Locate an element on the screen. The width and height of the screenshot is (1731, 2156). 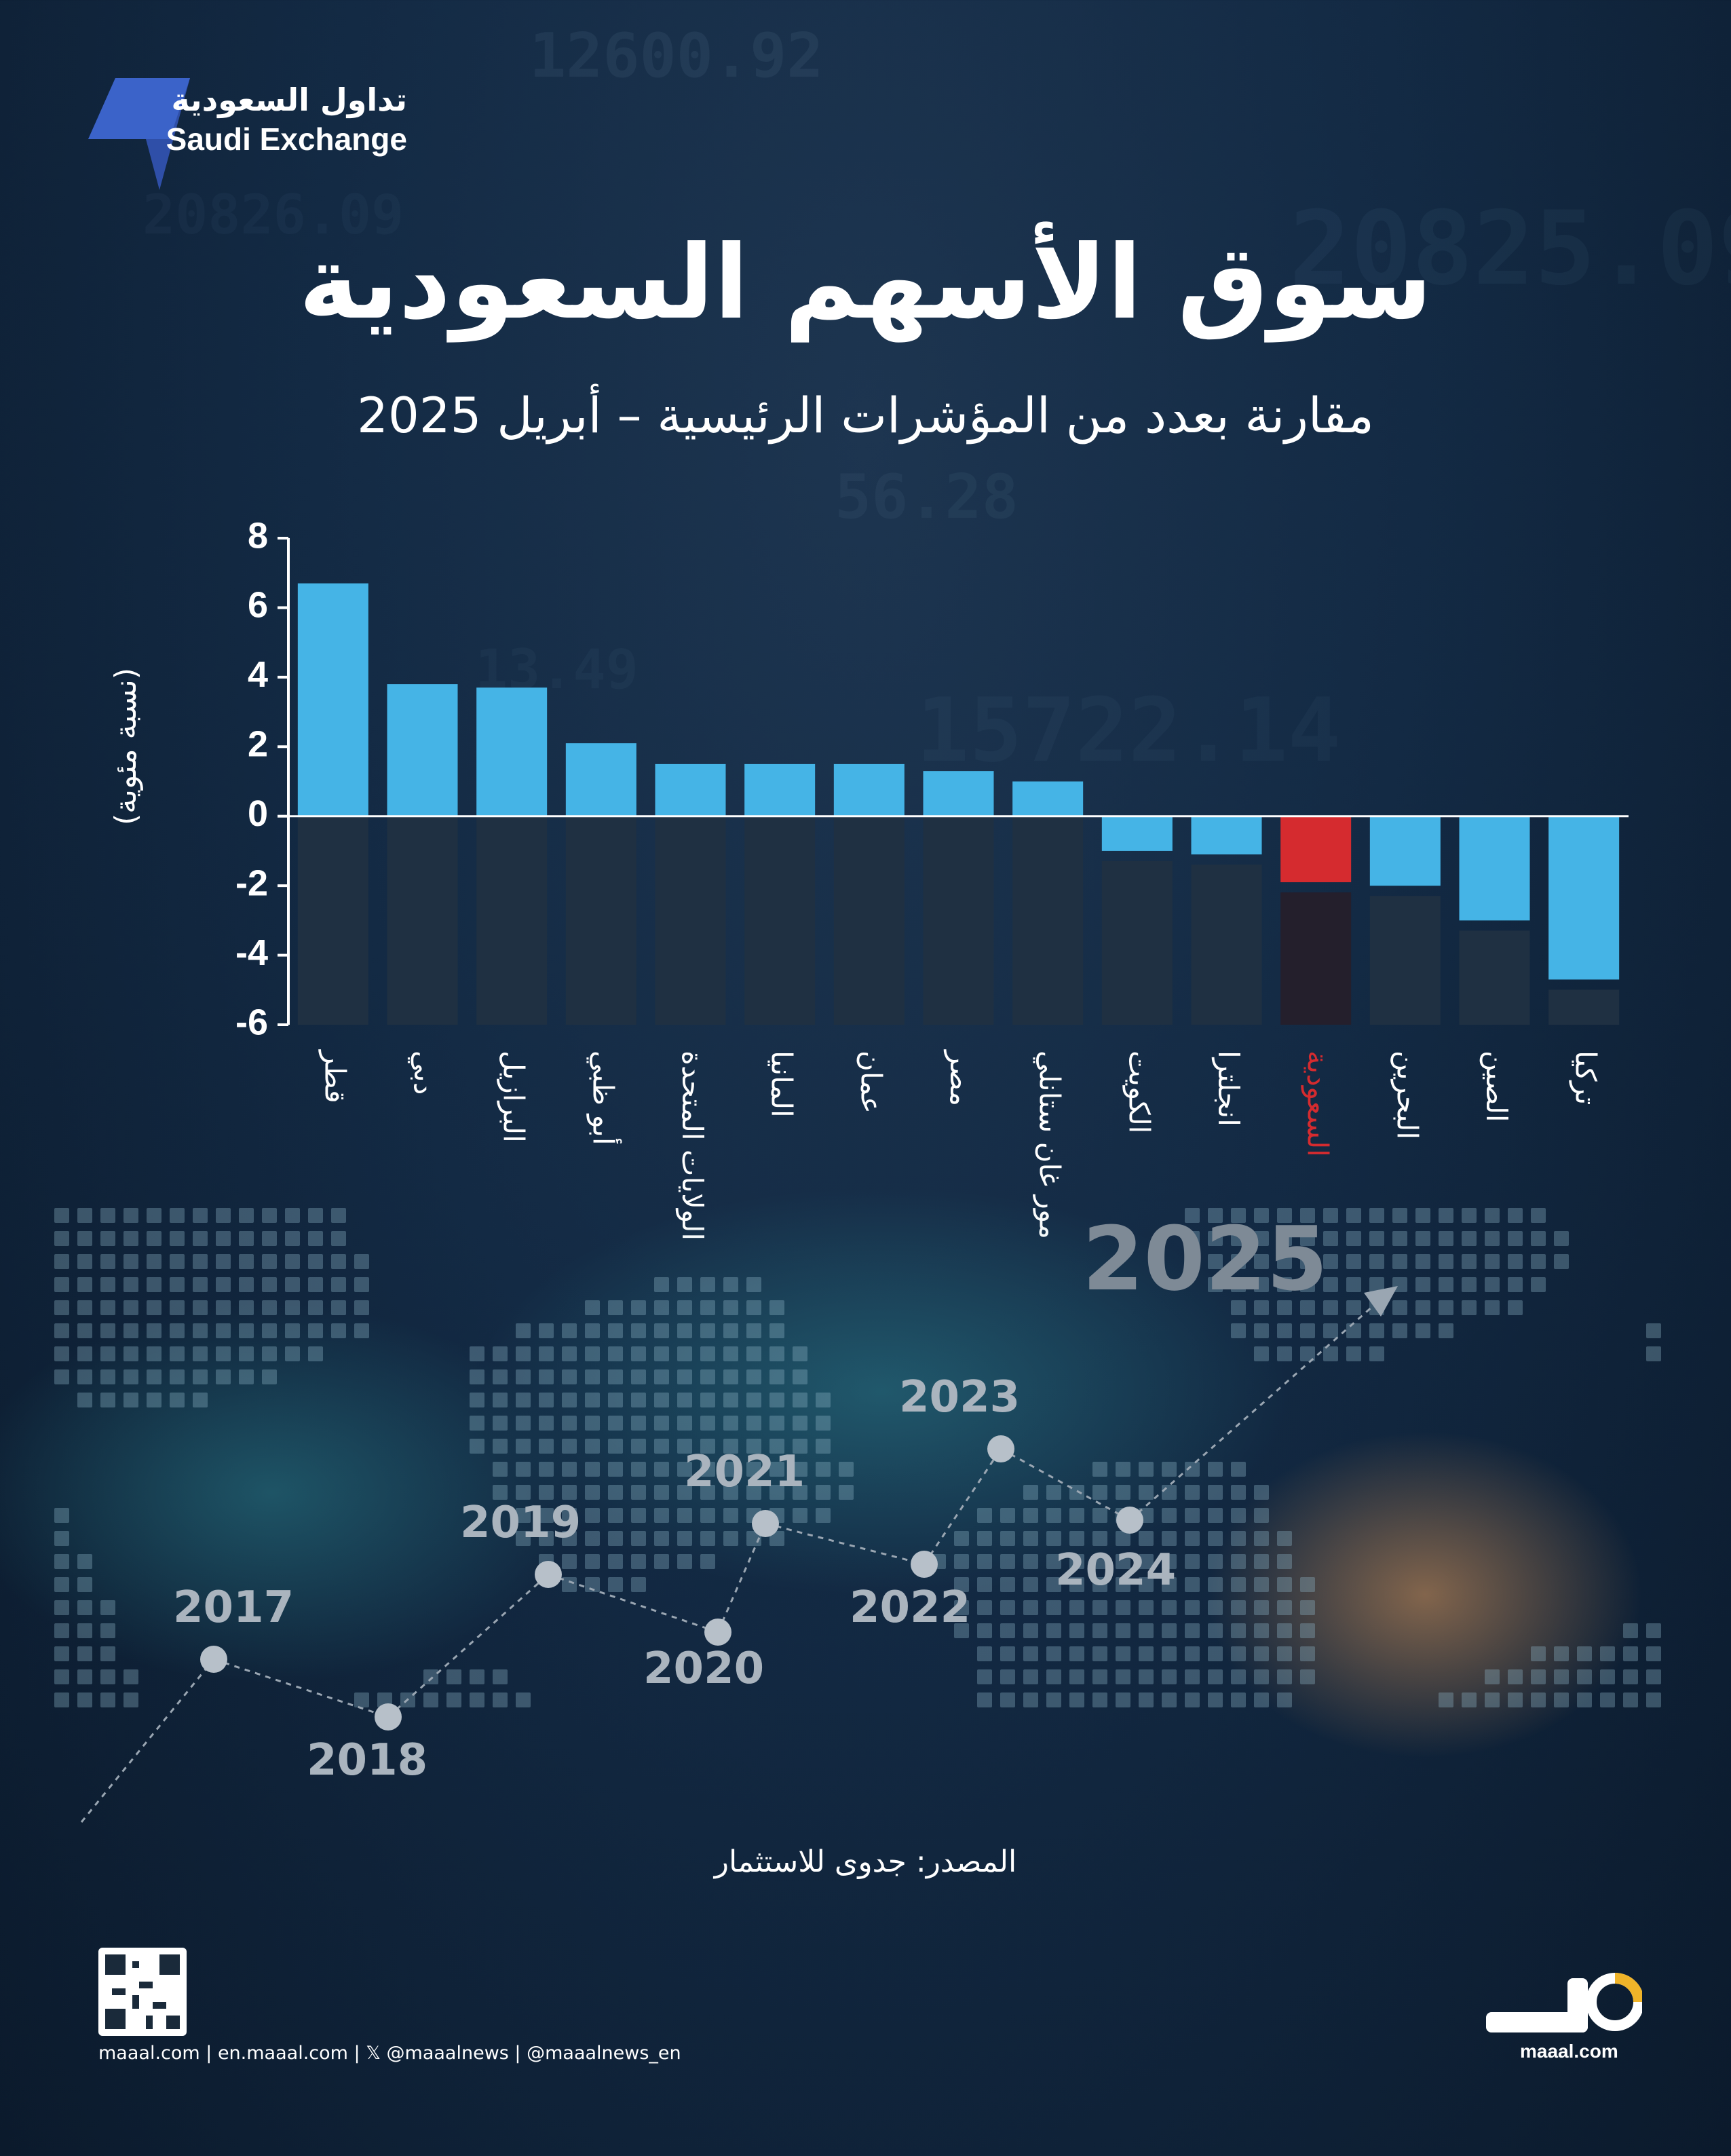
y-tick-label: 8 is located at coordinates (258, 535).